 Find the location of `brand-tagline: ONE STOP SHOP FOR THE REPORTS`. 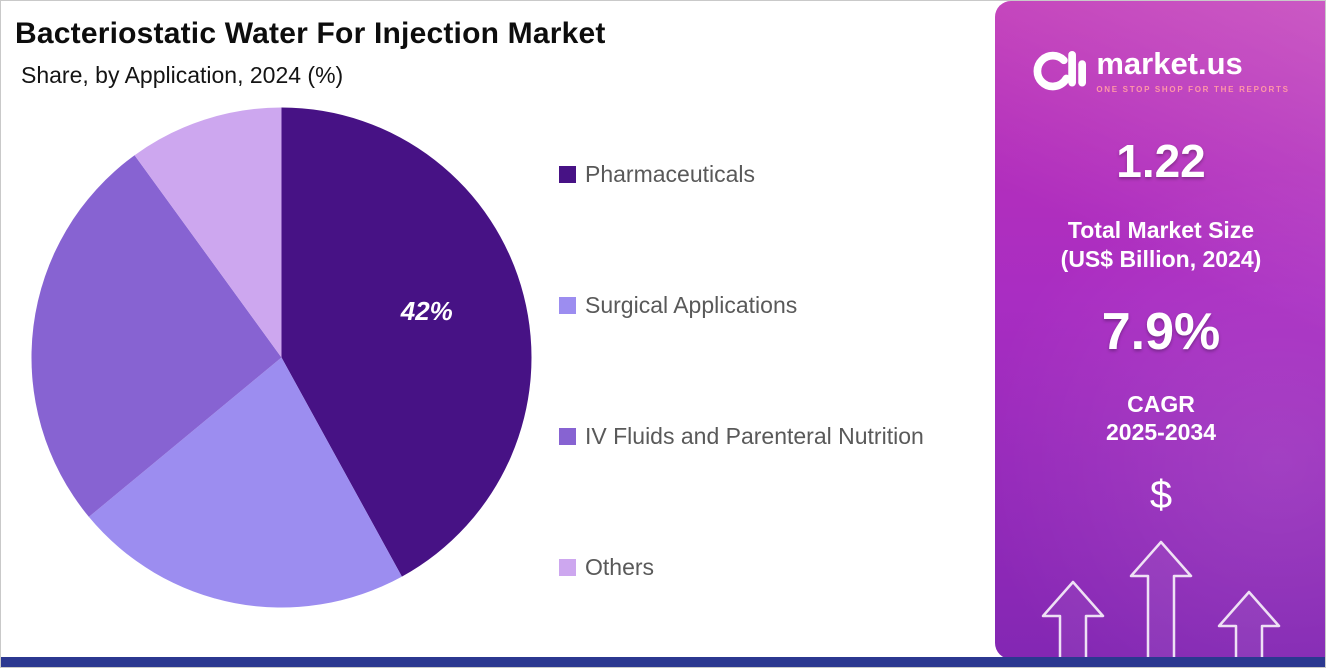

brand-tagline: ONE STOP SHOP FOR THE REPORTS is located at coordinates (1193, 89).